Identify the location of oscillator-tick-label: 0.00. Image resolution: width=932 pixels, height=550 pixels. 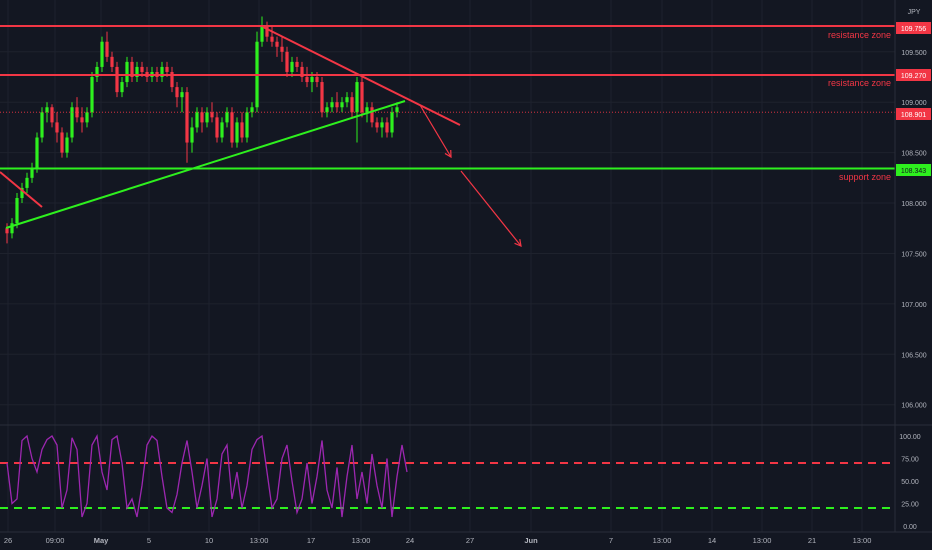
(910, 527).